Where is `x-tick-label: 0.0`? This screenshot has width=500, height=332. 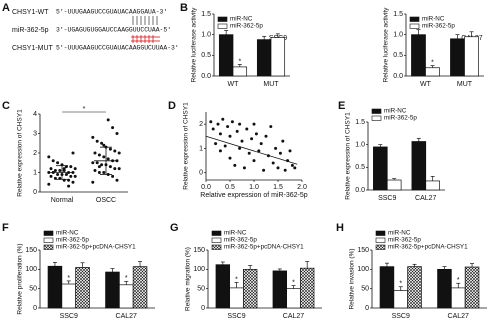
x-tick-label: 0.0 is located at coordinates (206, 187).